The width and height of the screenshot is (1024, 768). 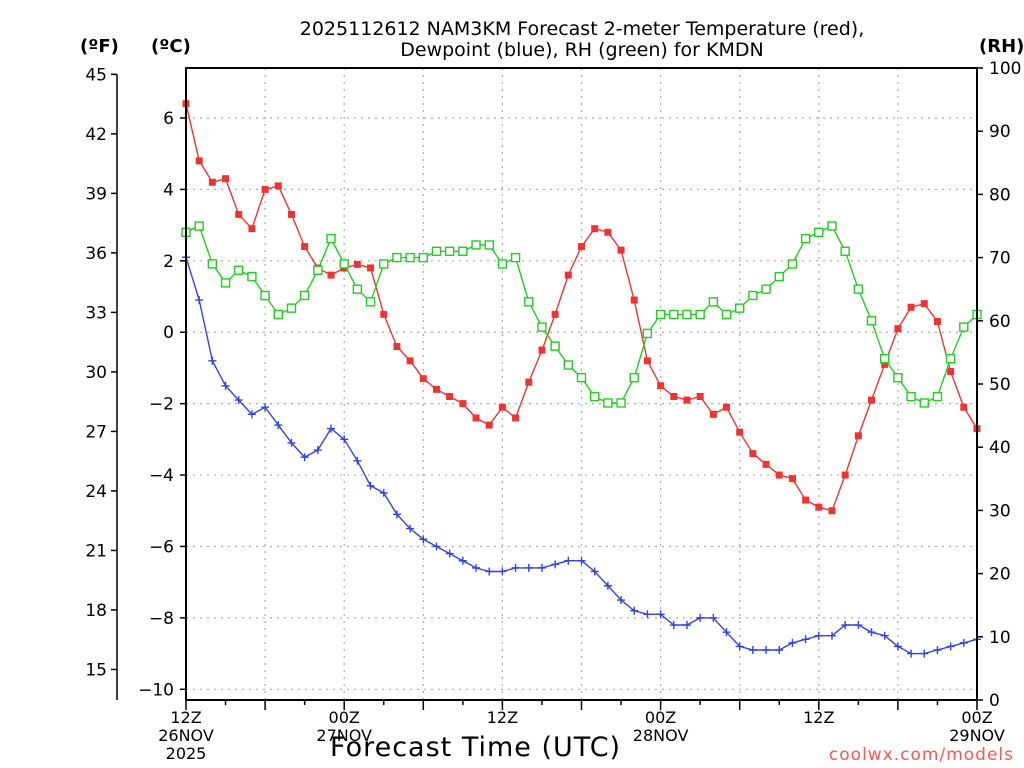 What do you see at coordinates (921, 755) in the screenshot?
I see `source-credit: coolwx.com/models` at bounding box center [921, 755].